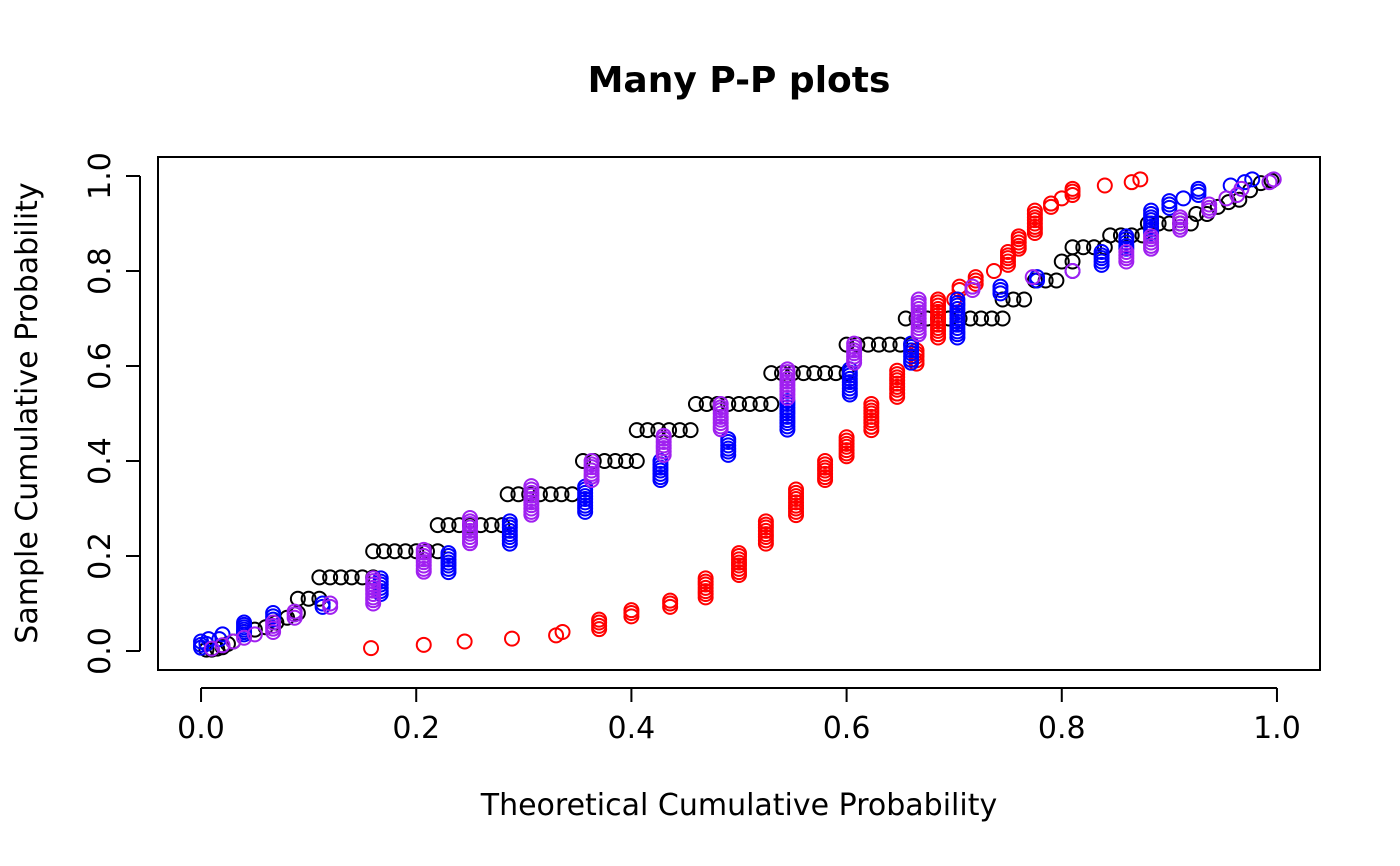 The image size is (1400, 866). Describe the element at coordinates (112, 413) in the screenshot. I see `y-axis: 0.0 0.2 0.4 0.6 0.8 1.0` at that location.